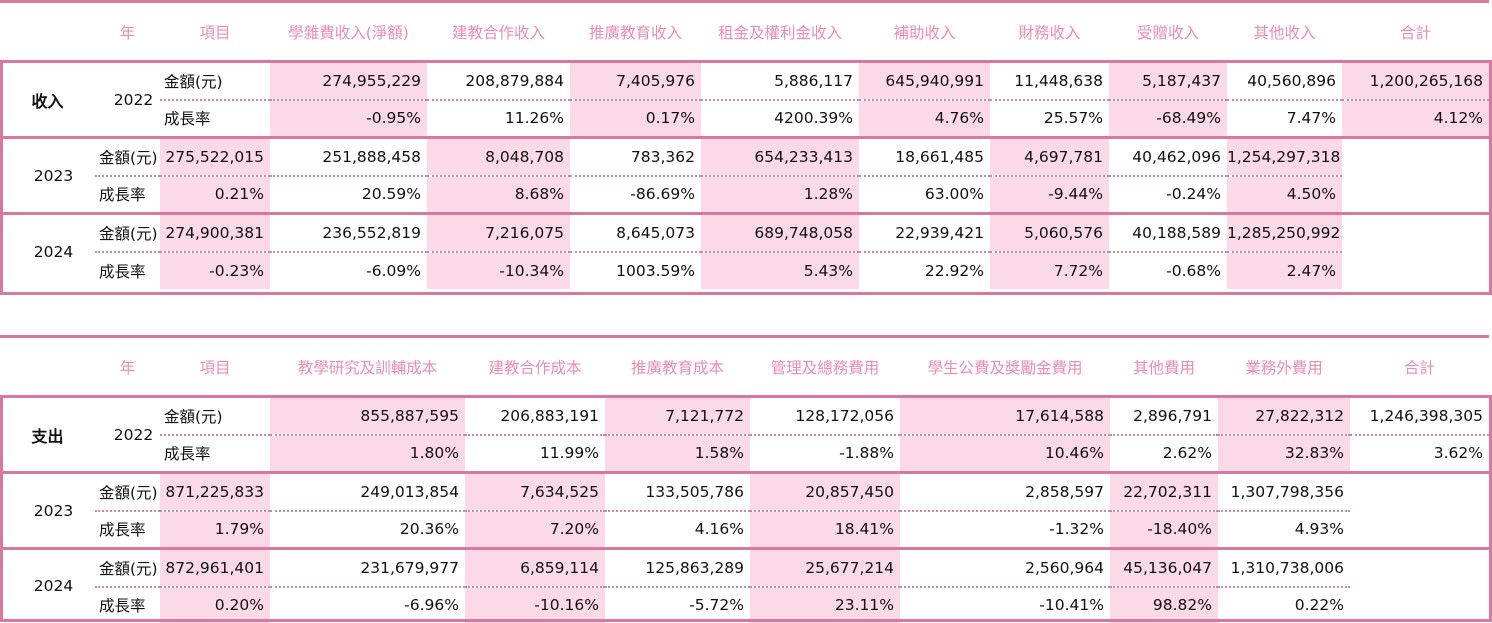 The height and width of the screenshot is (623, 1492). I want to click on amount-cell: 18,661,485, so click(924, 157).